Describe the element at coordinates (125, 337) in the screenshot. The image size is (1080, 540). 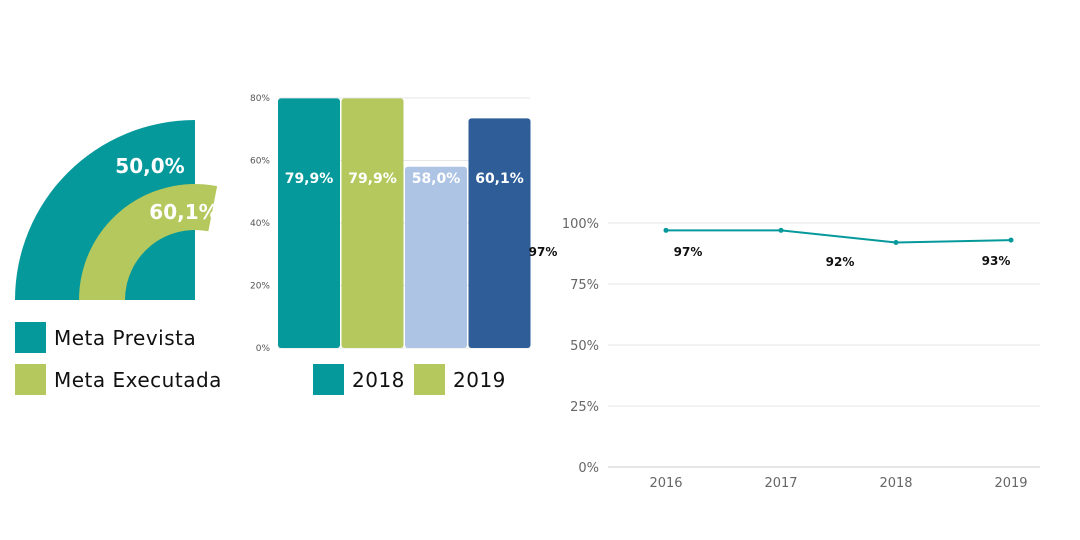
I see `legend-label-meta-prevista: Meta Prevista` at that location.